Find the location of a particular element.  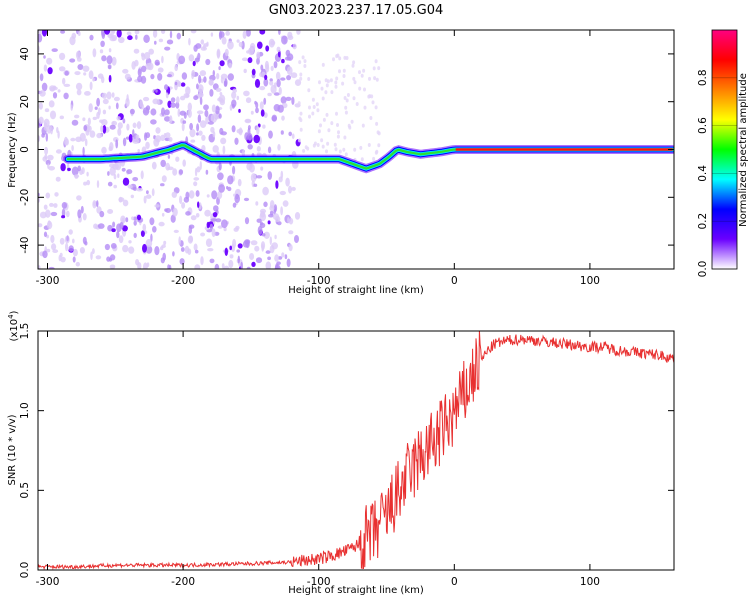

chart-title: GN03.2023.237.17.05.G04 is located at coordinates (356, 10).